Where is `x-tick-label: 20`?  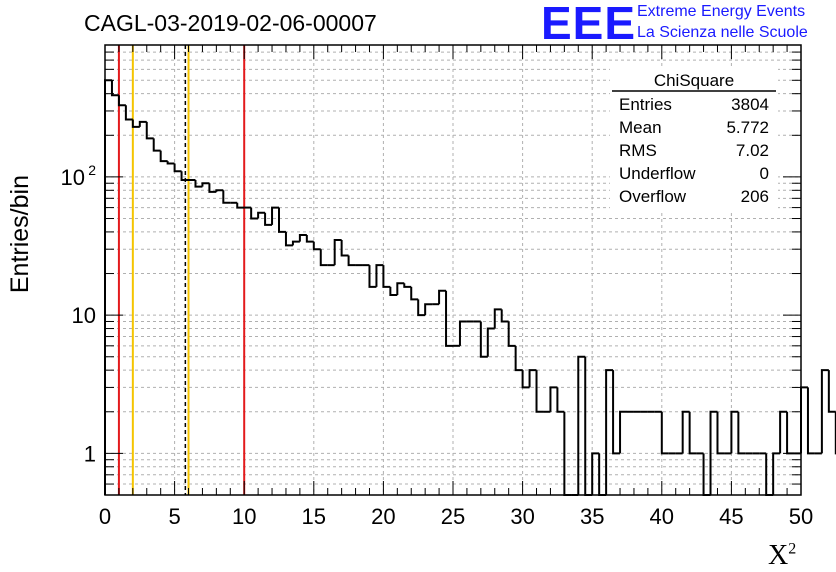
x-tick-label: 20 is located at coordinates (383, 516).